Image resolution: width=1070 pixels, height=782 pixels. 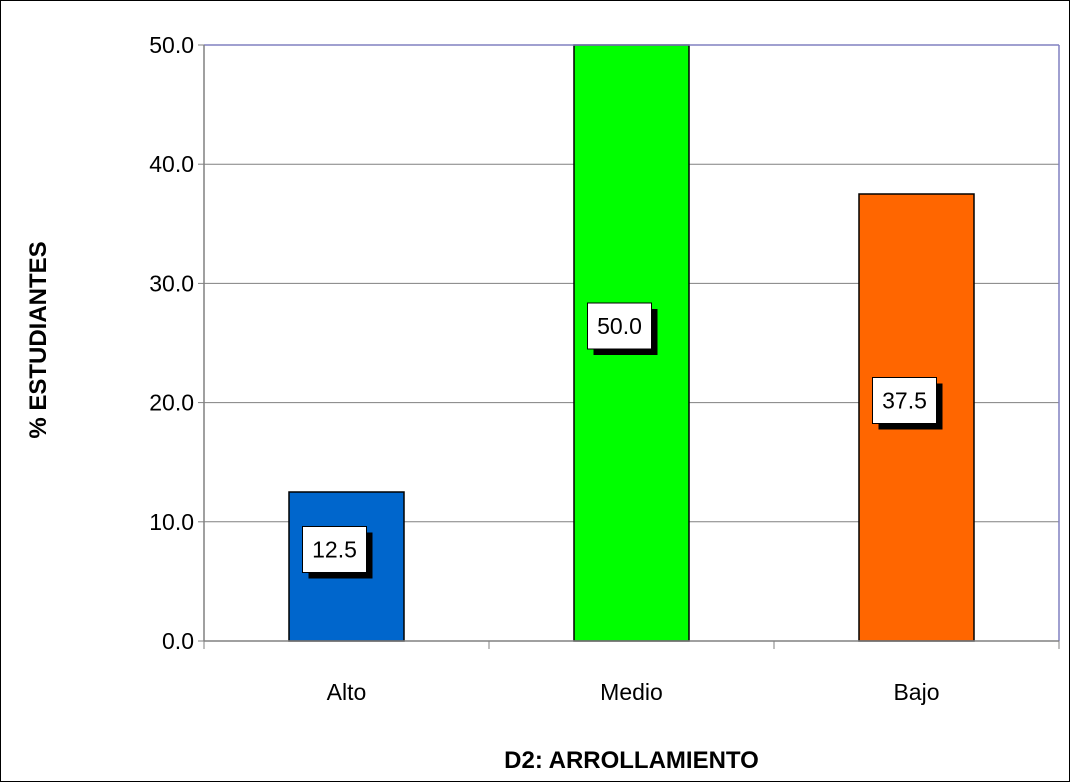 What do you see at coordinates (171, 403) in the screenshot?
I see `y-tick-label: 20.0` at bounding box center [171, 403].